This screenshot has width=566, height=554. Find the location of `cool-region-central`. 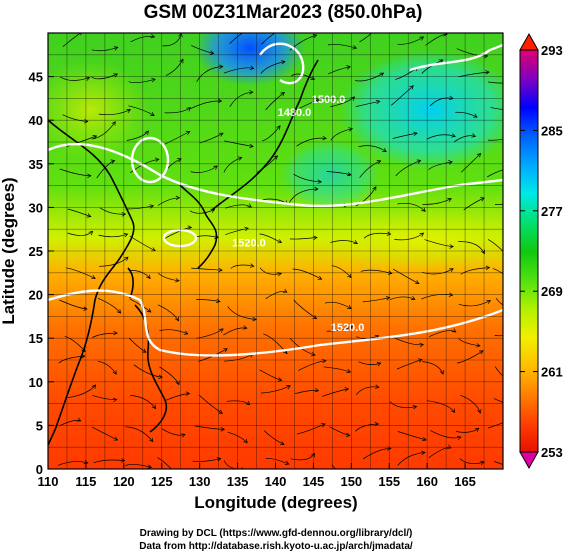

cool-region-central is located at coordinates (330, 175).